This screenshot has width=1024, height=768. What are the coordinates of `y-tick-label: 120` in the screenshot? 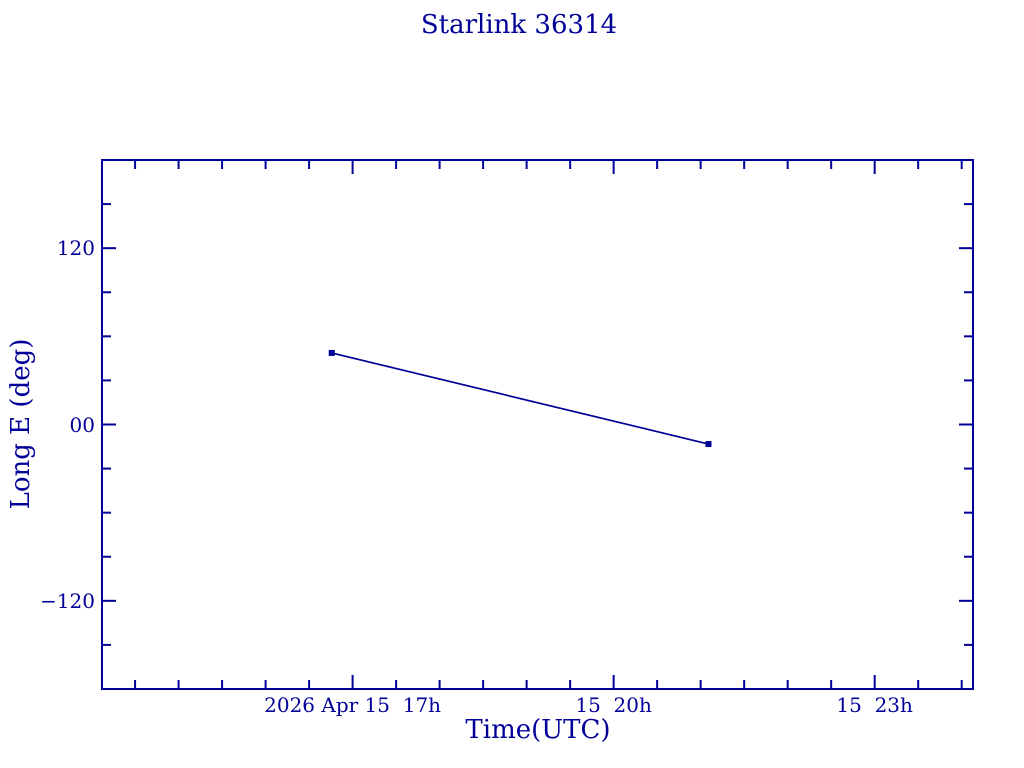 It's located at (75, 248).